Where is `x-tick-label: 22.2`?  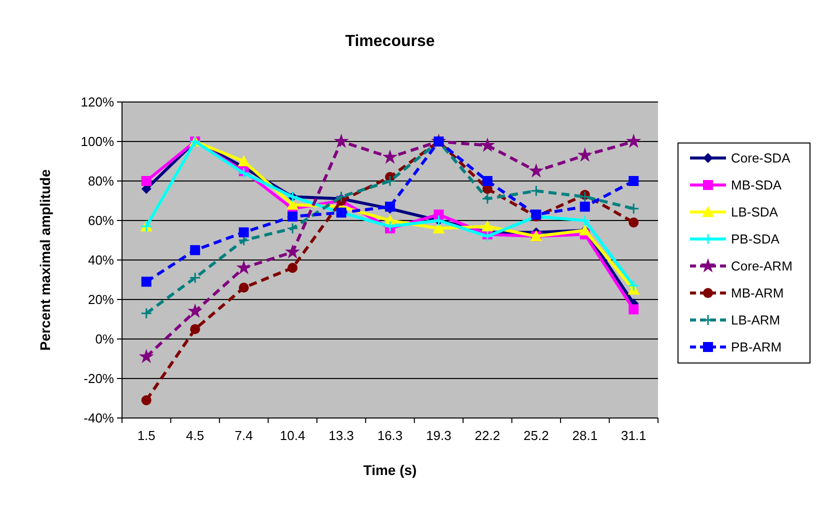
x-tick-label: 22.2 is located at coordinates (487, 435).